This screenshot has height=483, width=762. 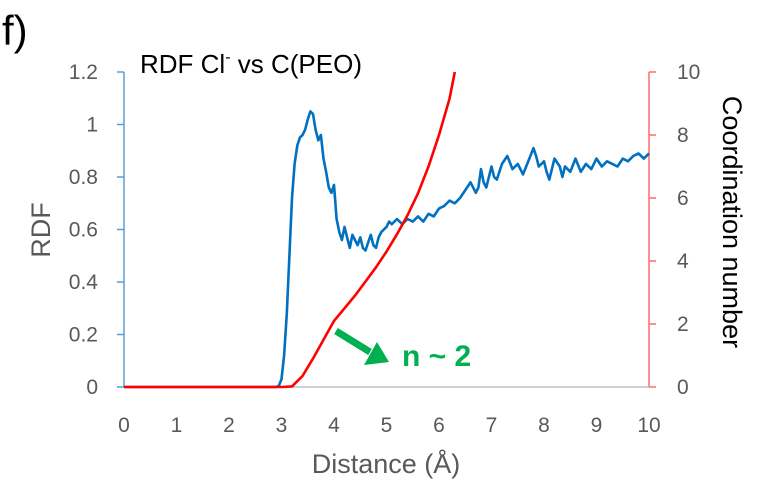 I want to click on y2-tick-label: 2, so click(x=683, y=324).